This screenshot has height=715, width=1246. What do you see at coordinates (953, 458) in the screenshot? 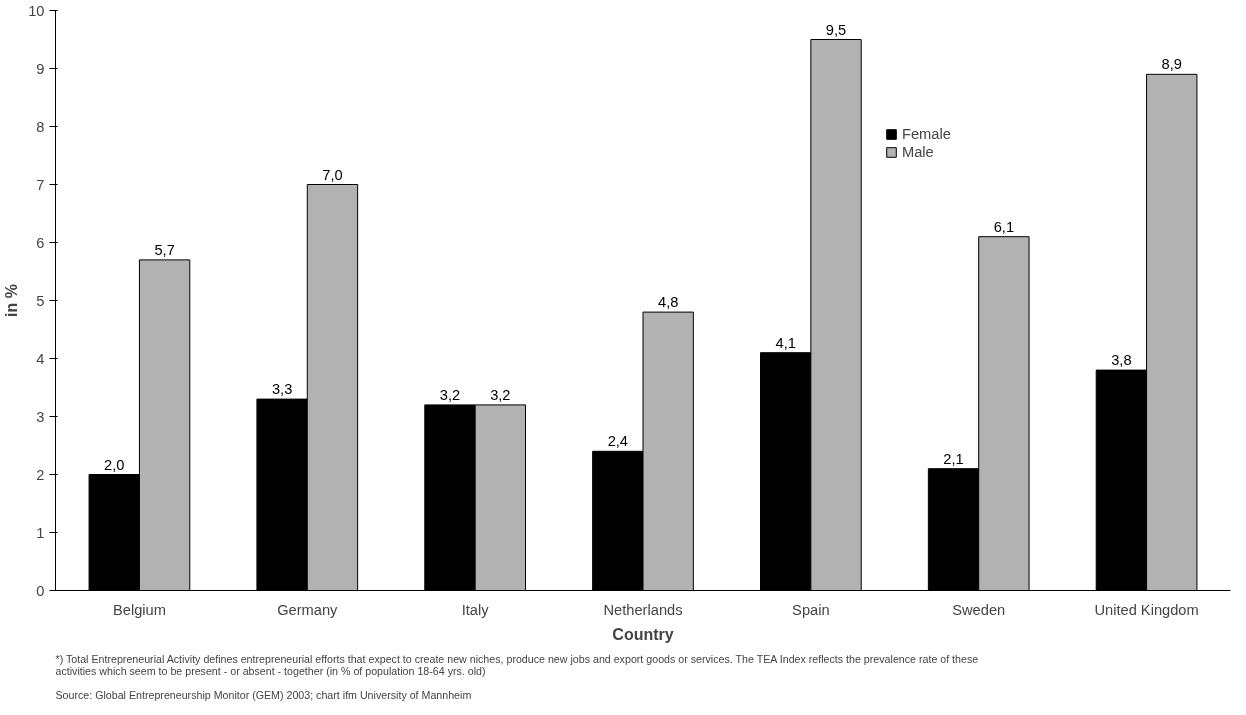
I see `data-label: 2,1` at bounding box center [953, 458].